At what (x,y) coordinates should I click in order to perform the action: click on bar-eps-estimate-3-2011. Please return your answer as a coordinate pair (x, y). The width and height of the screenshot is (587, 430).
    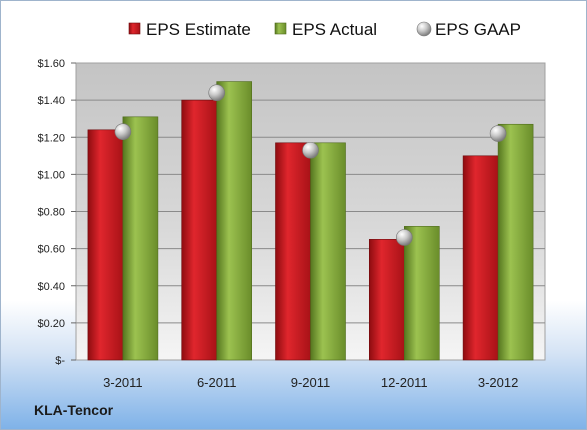
    Looking at the image, I should click on (105, 245).